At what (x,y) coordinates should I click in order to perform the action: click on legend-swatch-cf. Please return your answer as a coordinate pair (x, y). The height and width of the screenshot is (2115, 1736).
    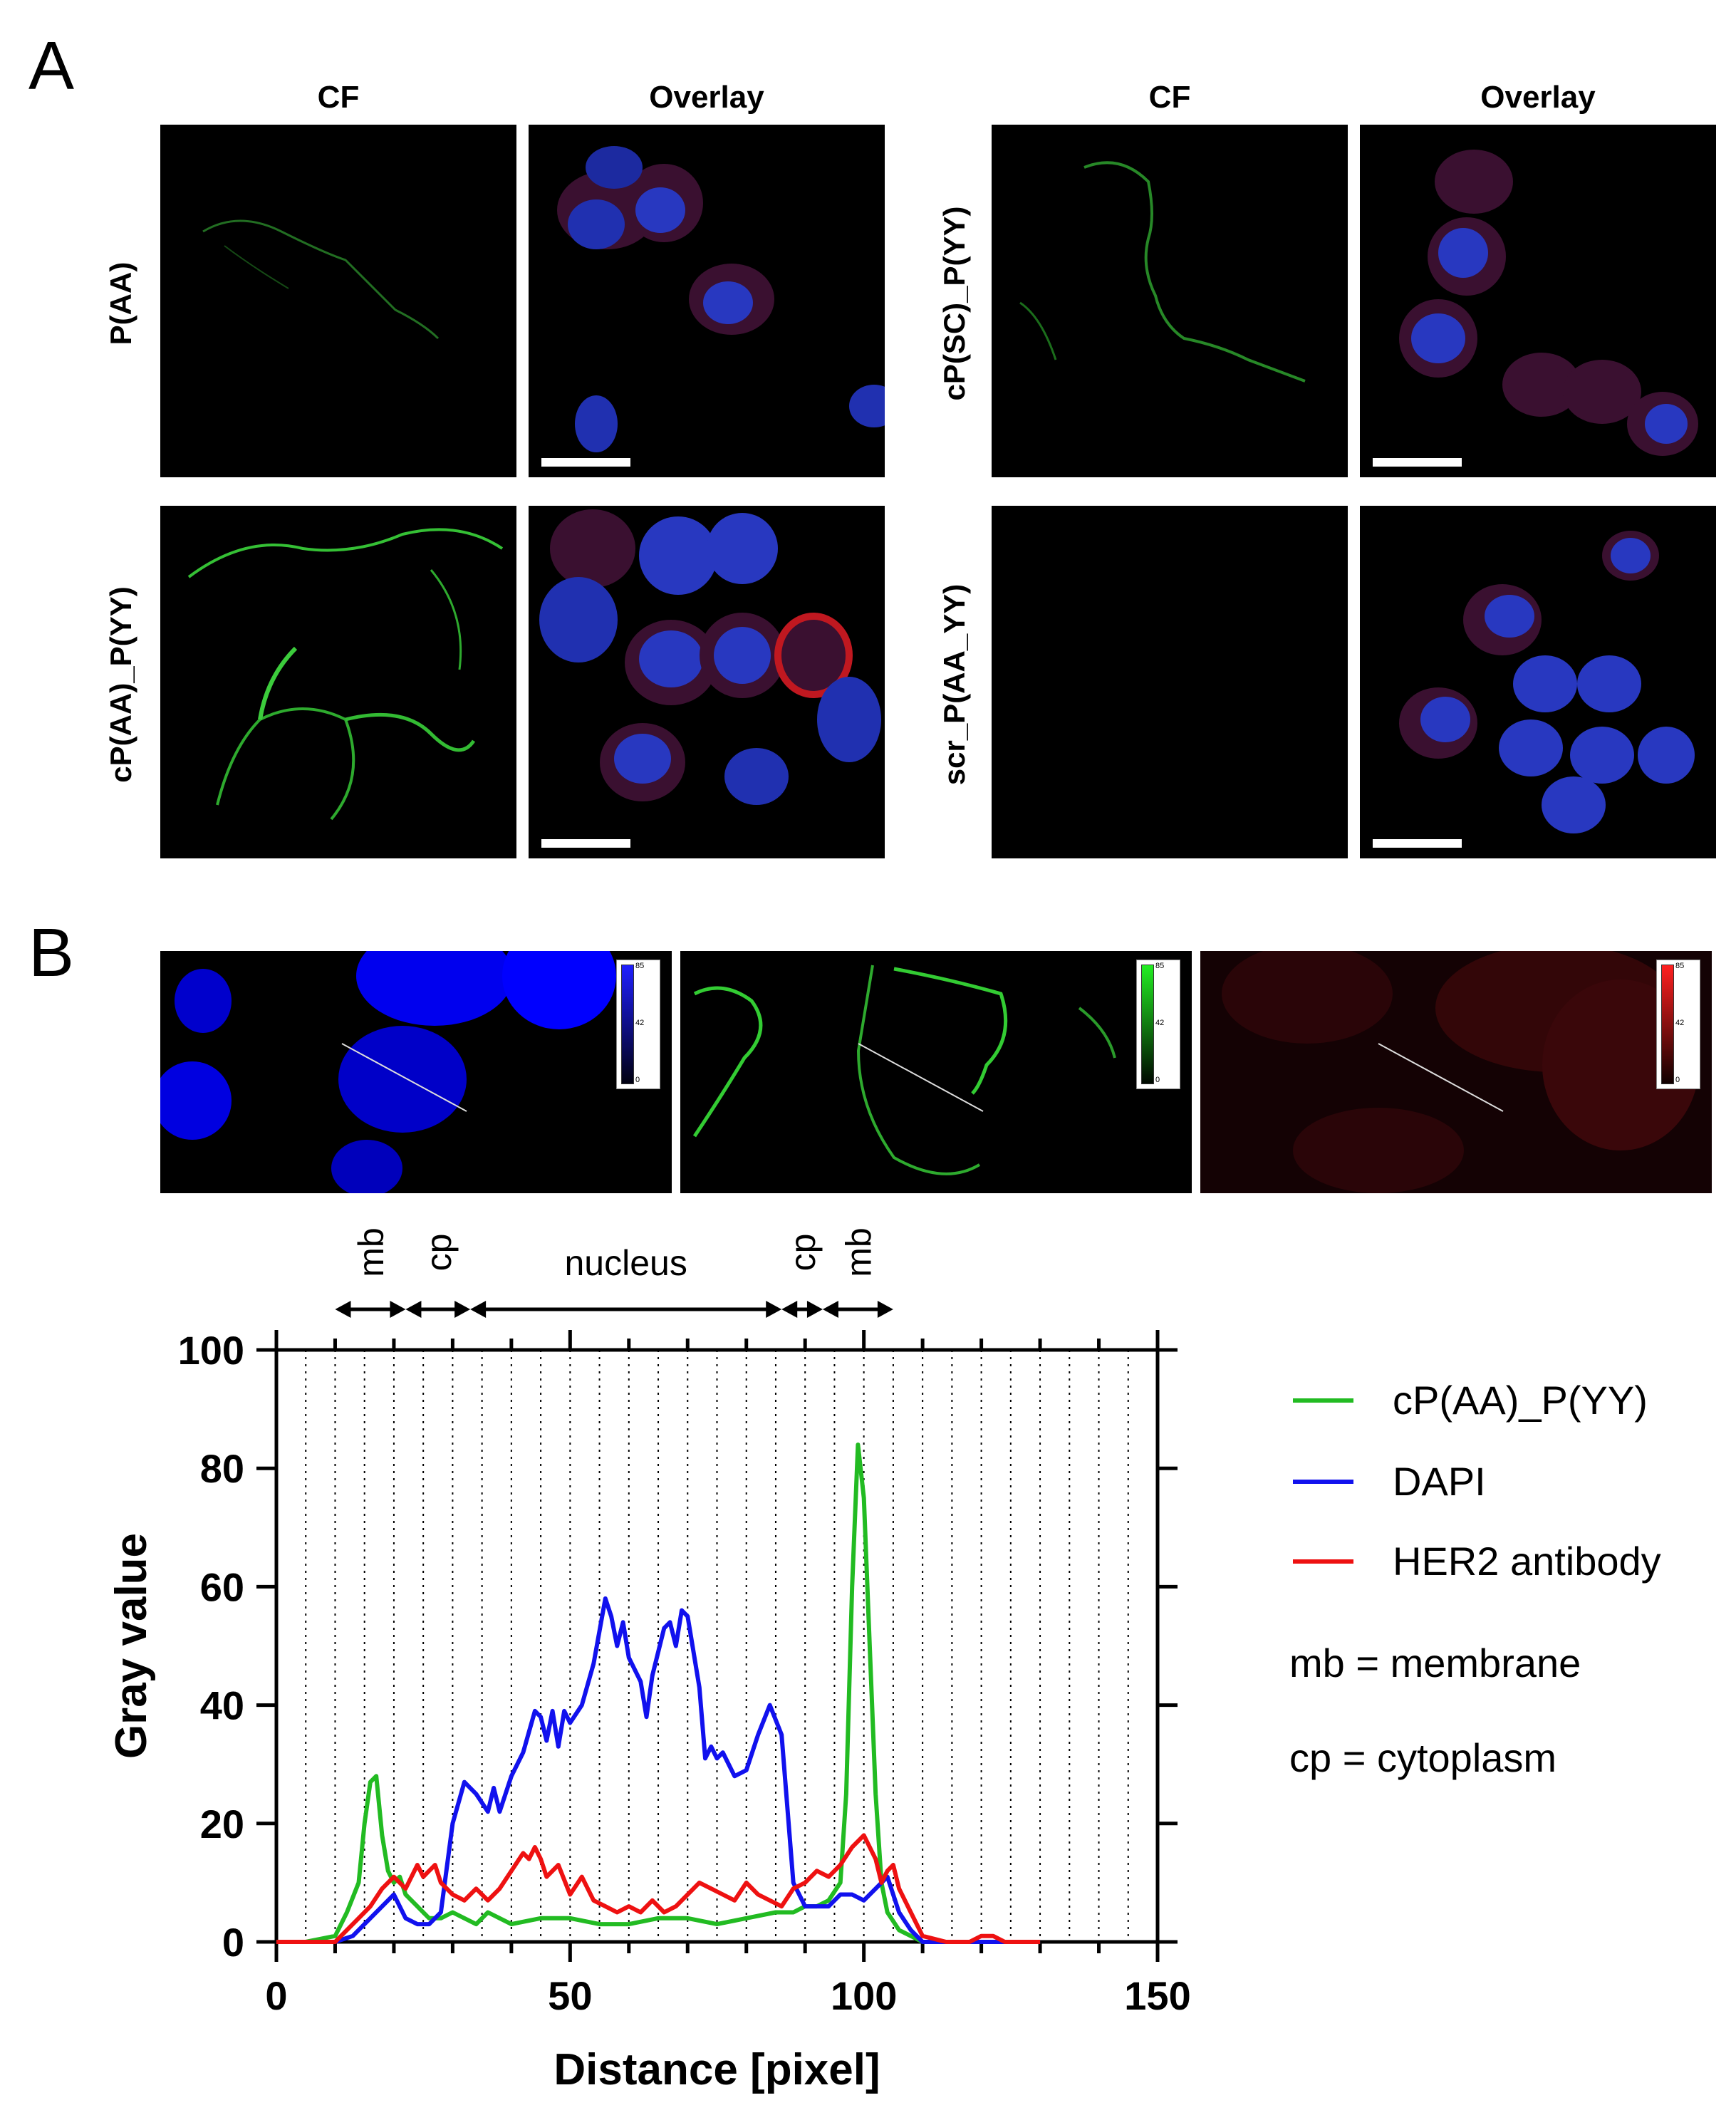
    Looking at the image, I should click on (1323, 1400).